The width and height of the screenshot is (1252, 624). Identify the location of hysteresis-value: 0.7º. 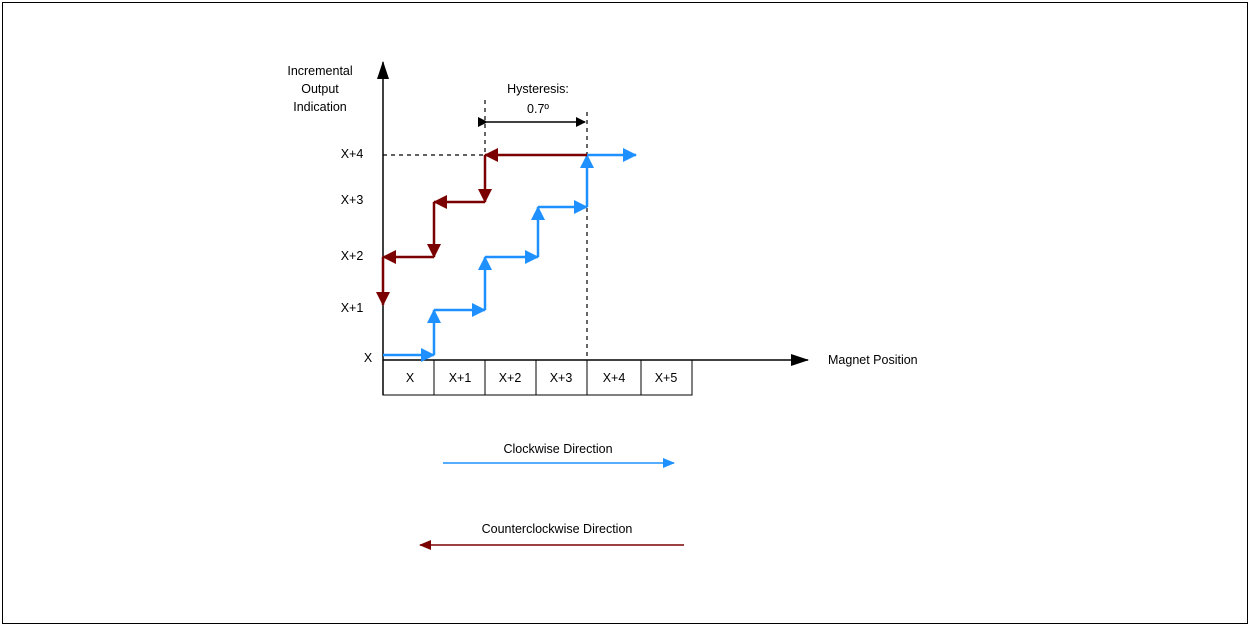
(538, 109).